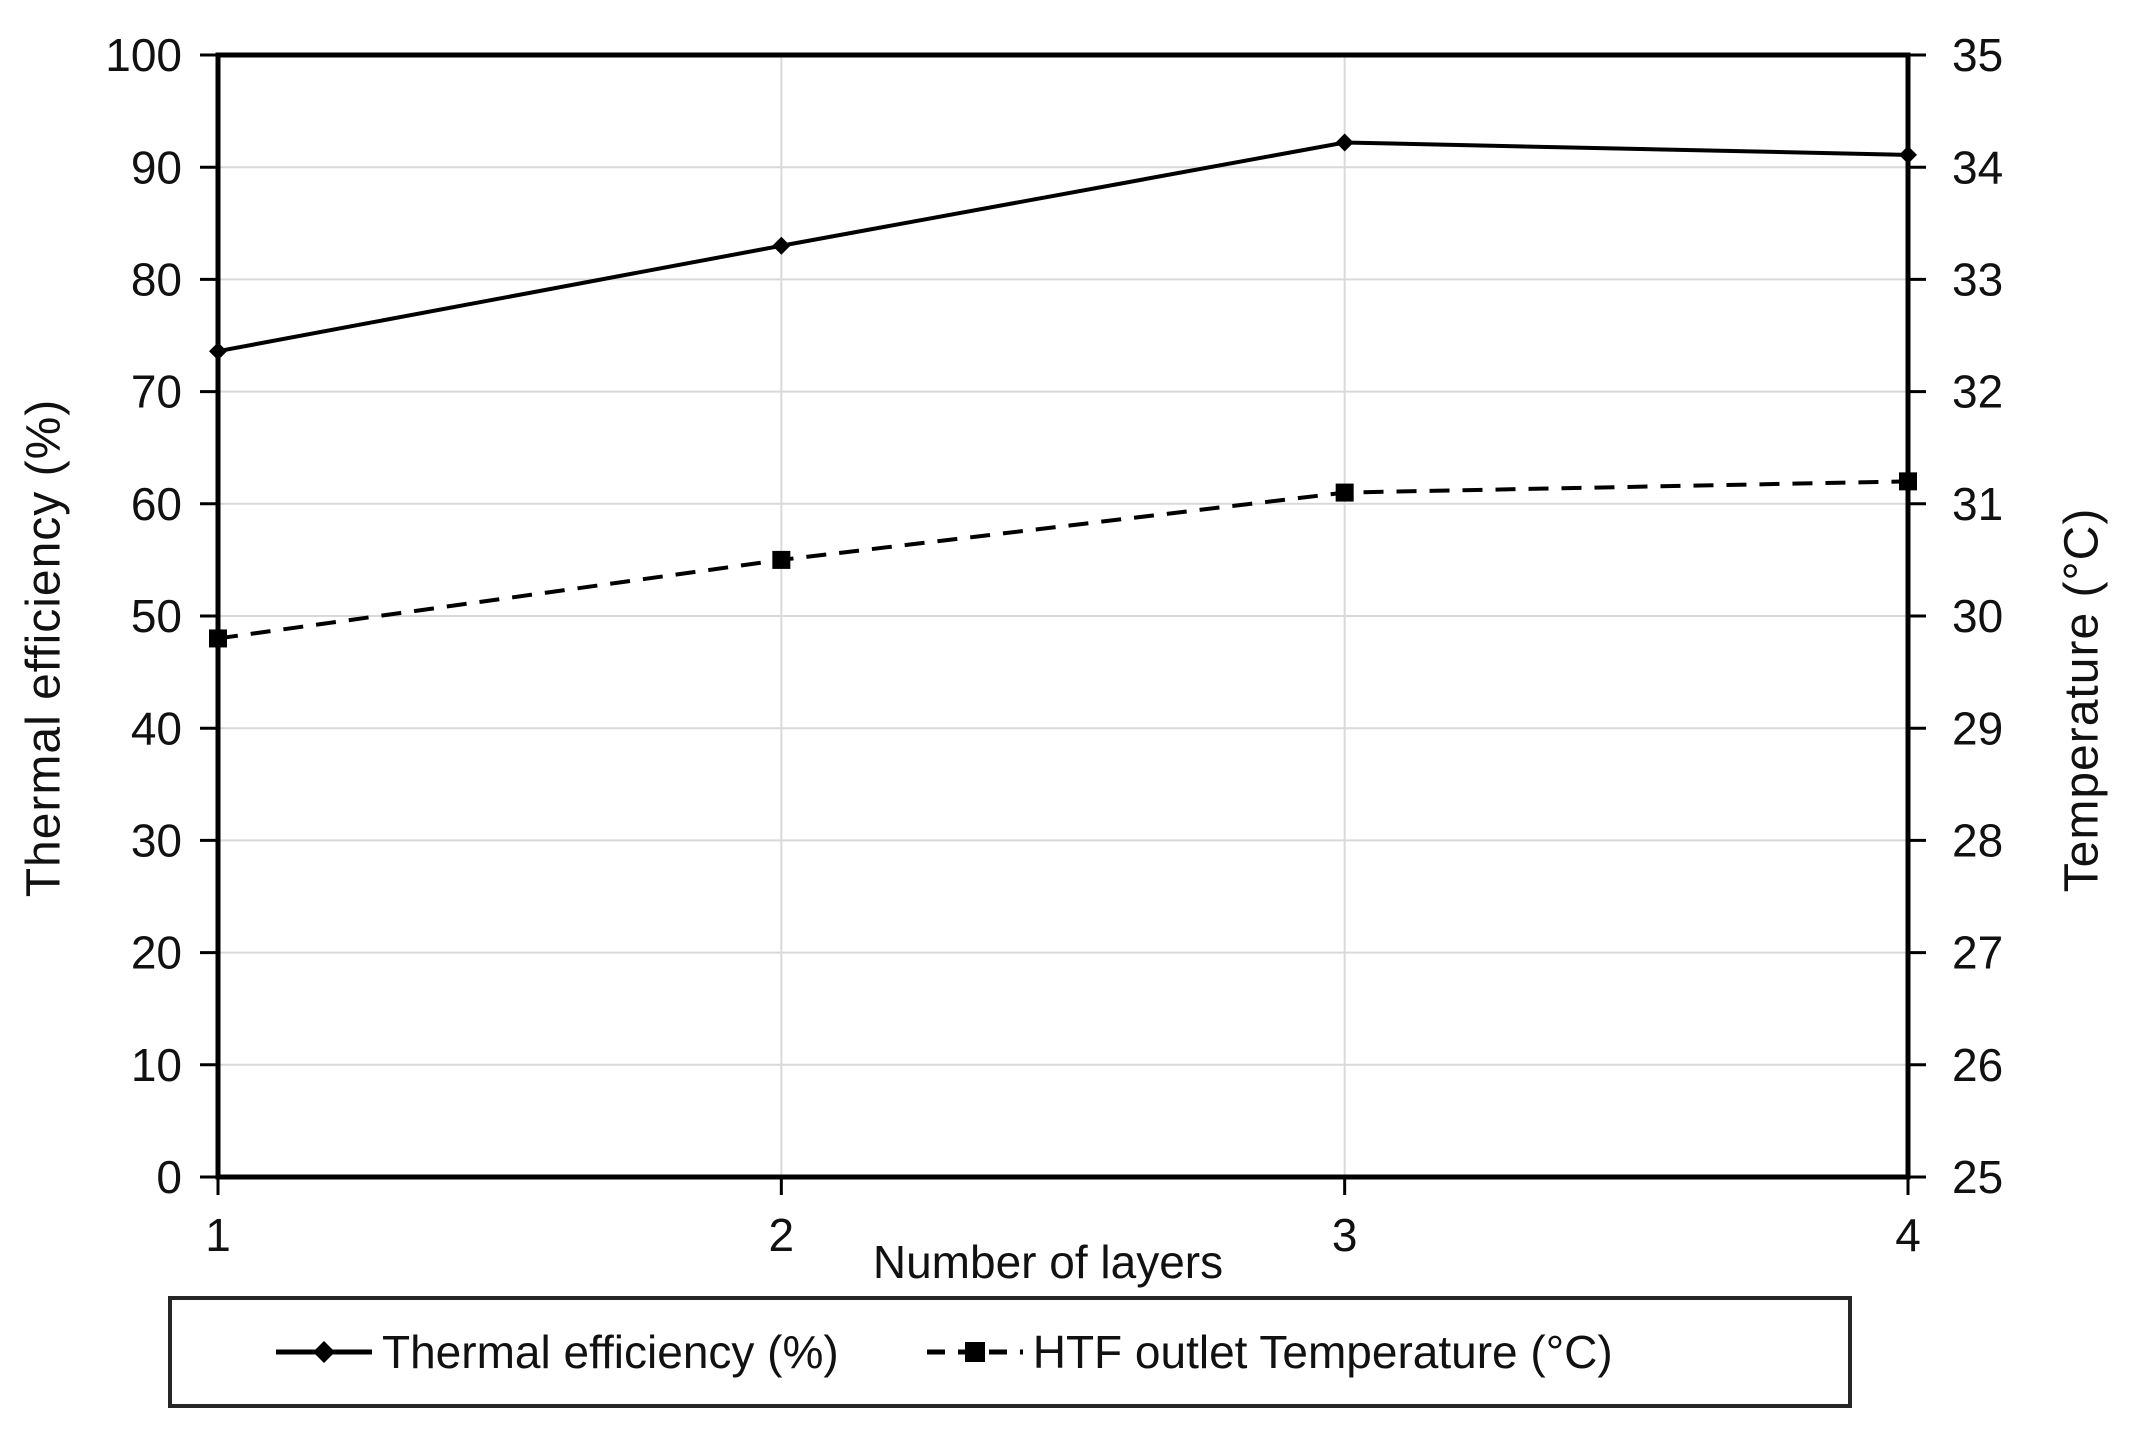 This screenshot has width=2136, height=1432. What do you see at coordinates (324, 1352) in the screenshot?
I see `solid-line-diamond-marker-icon` at bounding box center [324, 1352].